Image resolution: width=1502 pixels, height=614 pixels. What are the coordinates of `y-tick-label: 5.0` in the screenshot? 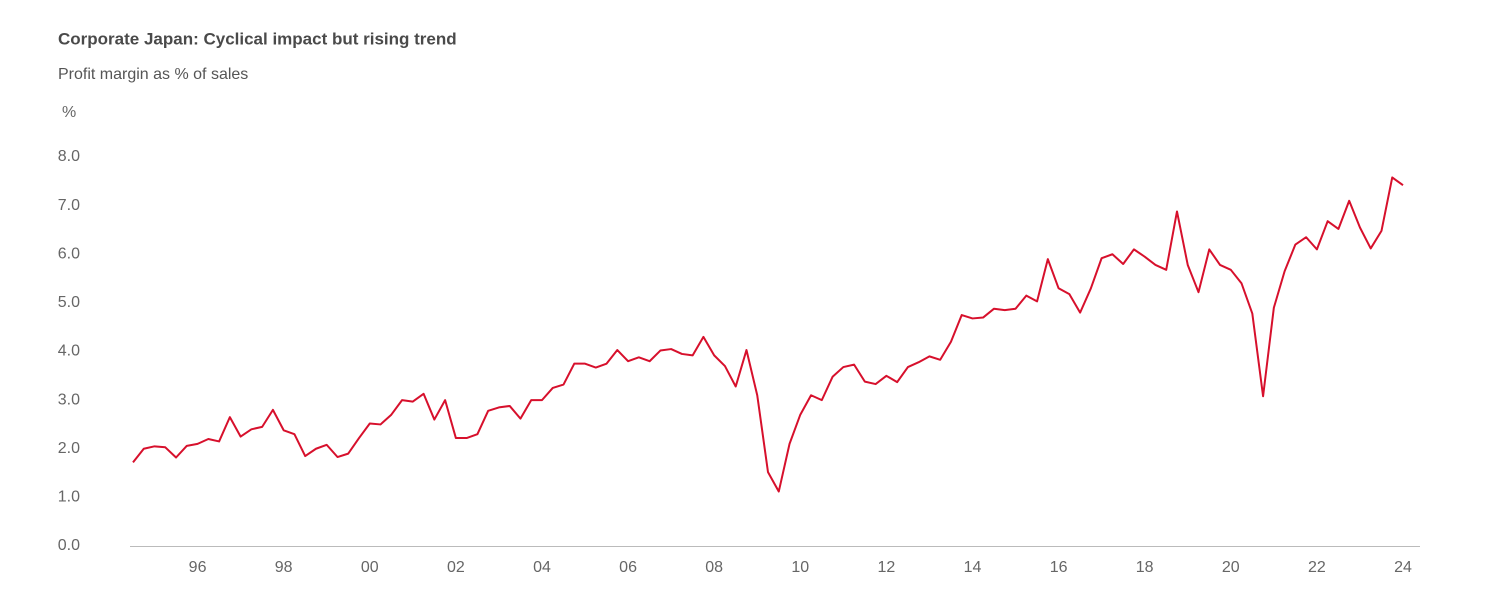 It's located at (69, 302).